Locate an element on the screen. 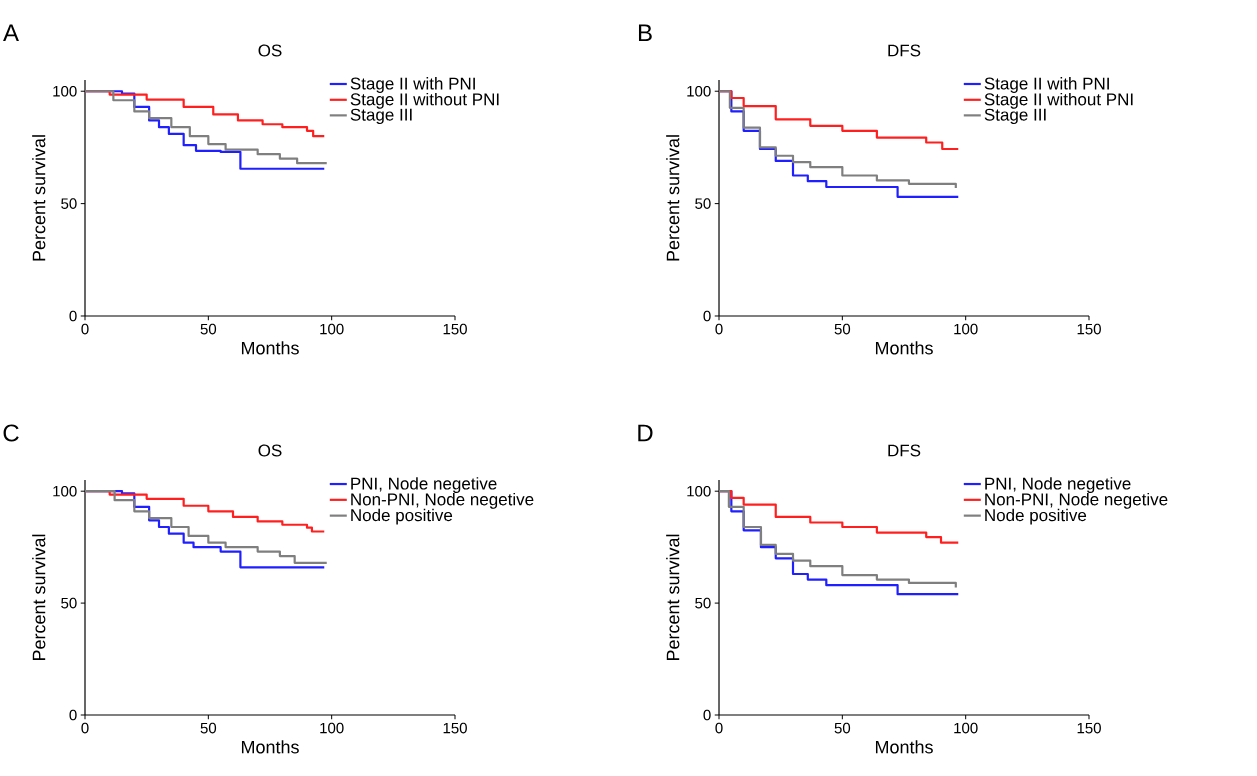 The width and height of the screenshot is (1257, 776). text: B is located at coordinates (645, 33).